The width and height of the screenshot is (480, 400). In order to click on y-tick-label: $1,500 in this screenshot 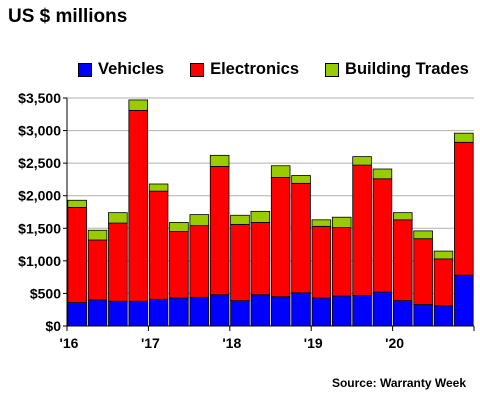, I will do `click(39, 228)`.